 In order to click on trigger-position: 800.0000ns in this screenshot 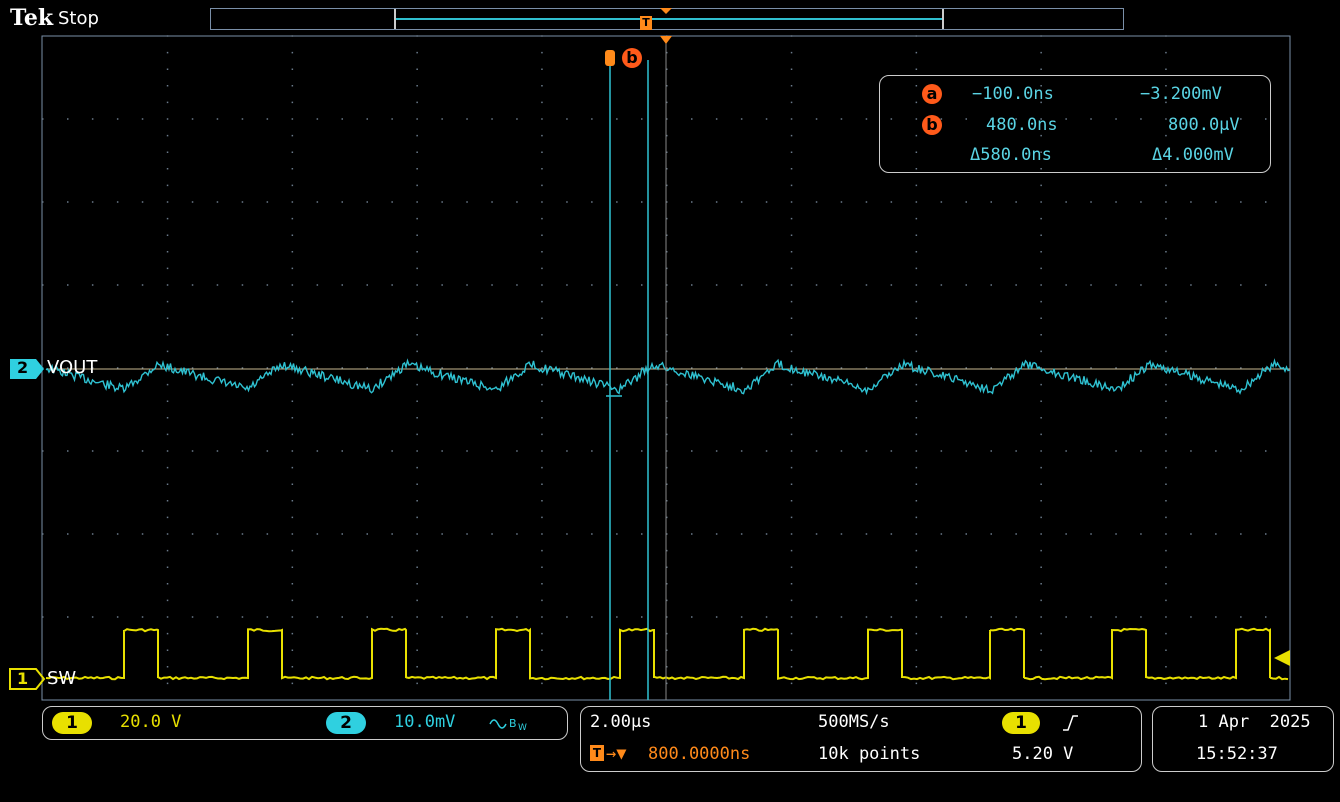, I will do `click(699, 754)`.